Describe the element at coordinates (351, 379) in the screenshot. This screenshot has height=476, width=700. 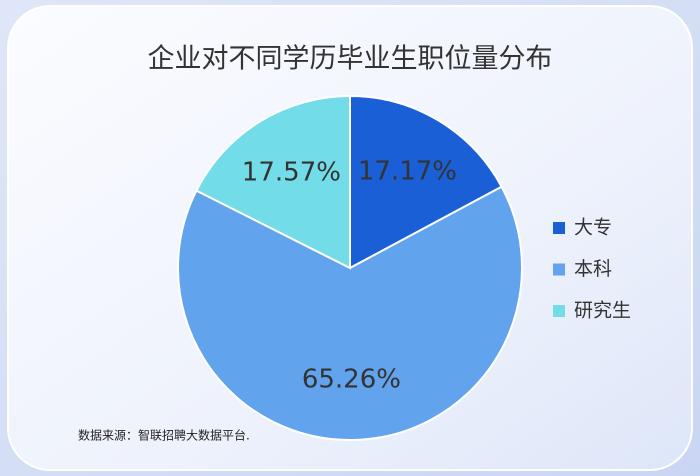
I see `data-label: 65.26%` at that location.